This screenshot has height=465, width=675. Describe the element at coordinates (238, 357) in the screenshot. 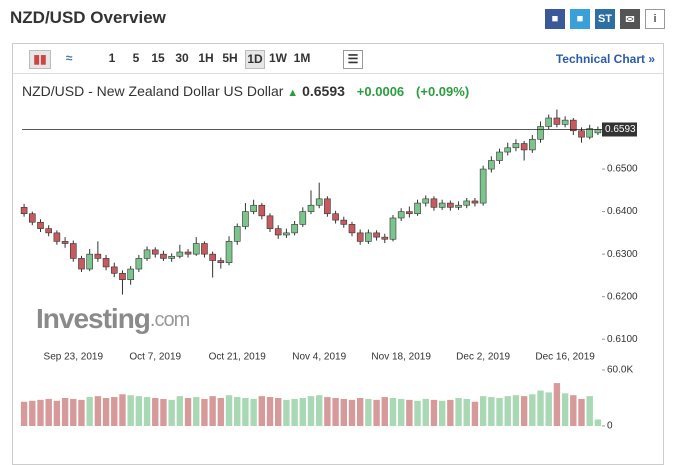

I see `x-tick-label: Oct 21, 2019` at that location.